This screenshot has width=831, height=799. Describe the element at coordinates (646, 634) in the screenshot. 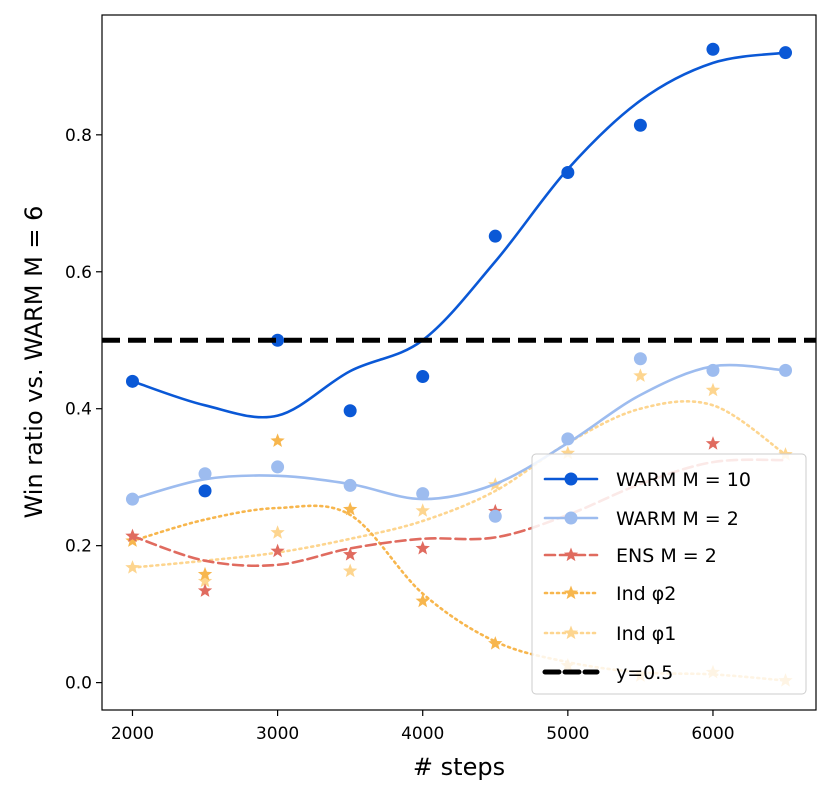

I see `legend-label-4: Ind φ1` at that location.